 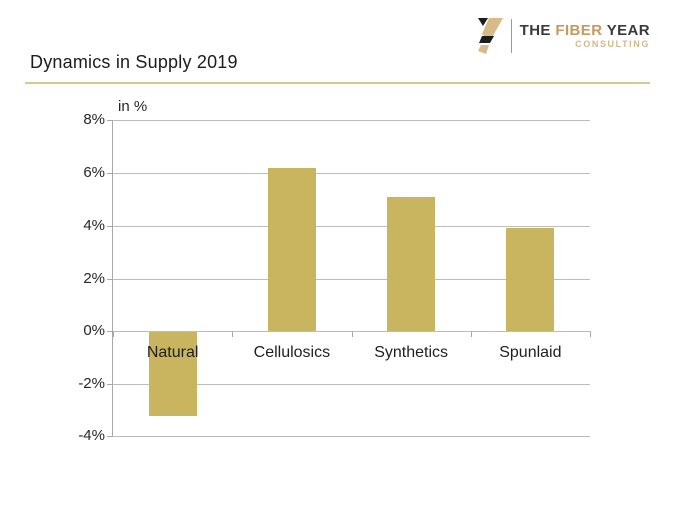 I want to click on logo-divider, so click(x=511, y=36).